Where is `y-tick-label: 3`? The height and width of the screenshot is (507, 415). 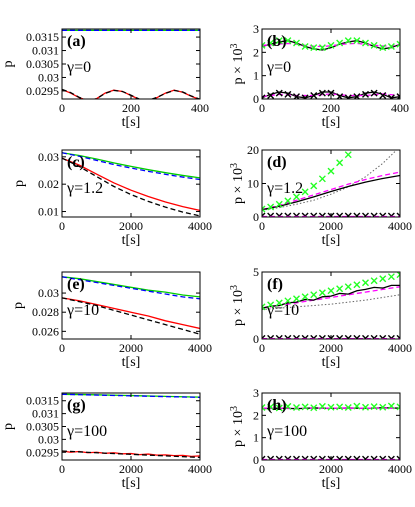 y-tick-label: 3 is located at coordinates (256, 29).